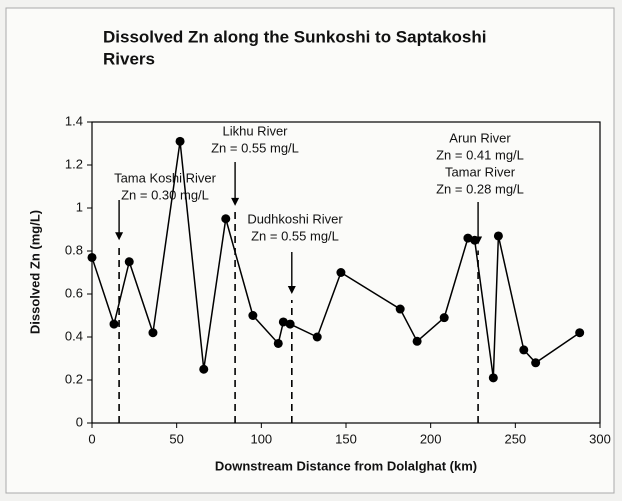 The image size is (622, 501). What do you see at coordinates (34, 272) in the screenshot?
I see `y-axis-title: Dissolved Zn (mg/L)` at bounding box center [34, 272].